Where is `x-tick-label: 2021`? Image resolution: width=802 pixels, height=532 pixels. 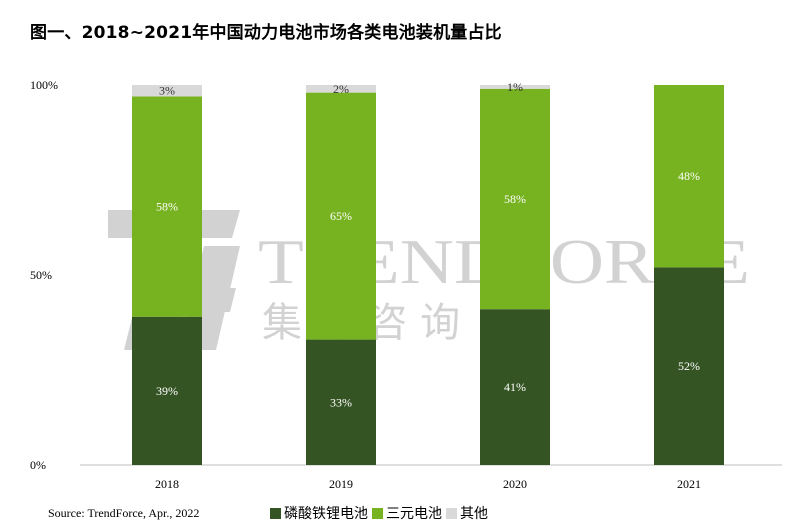
x-tick-label: 2021 is located at coordinates (689, 484).